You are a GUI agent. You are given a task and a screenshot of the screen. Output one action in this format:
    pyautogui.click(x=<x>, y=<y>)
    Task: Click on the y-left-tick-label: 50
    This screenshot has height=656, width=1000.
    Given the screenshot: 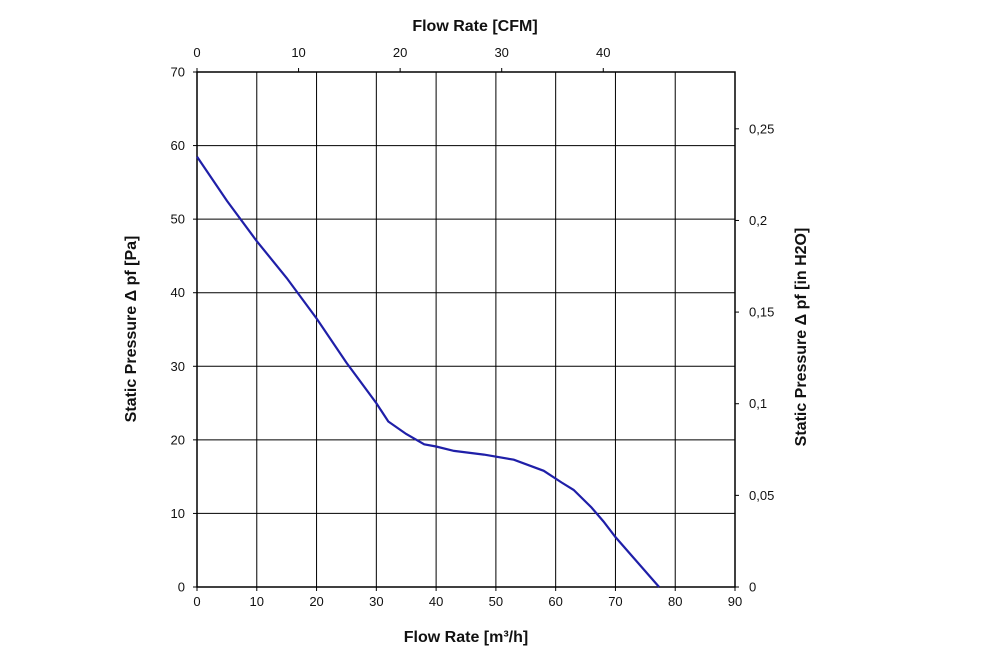 What is the action you would take?
    pyautogui.click(x=178, y=219)
    